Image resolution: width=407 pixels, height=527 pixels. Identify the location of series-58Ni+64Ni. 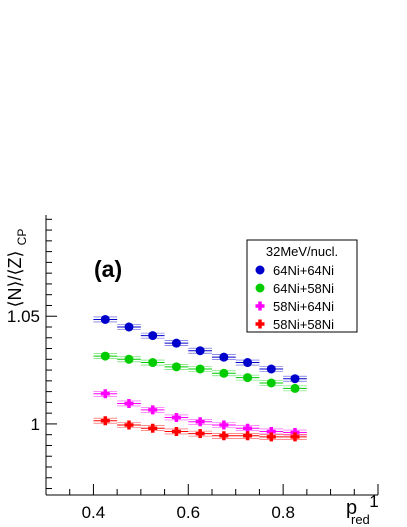
(200, 413).